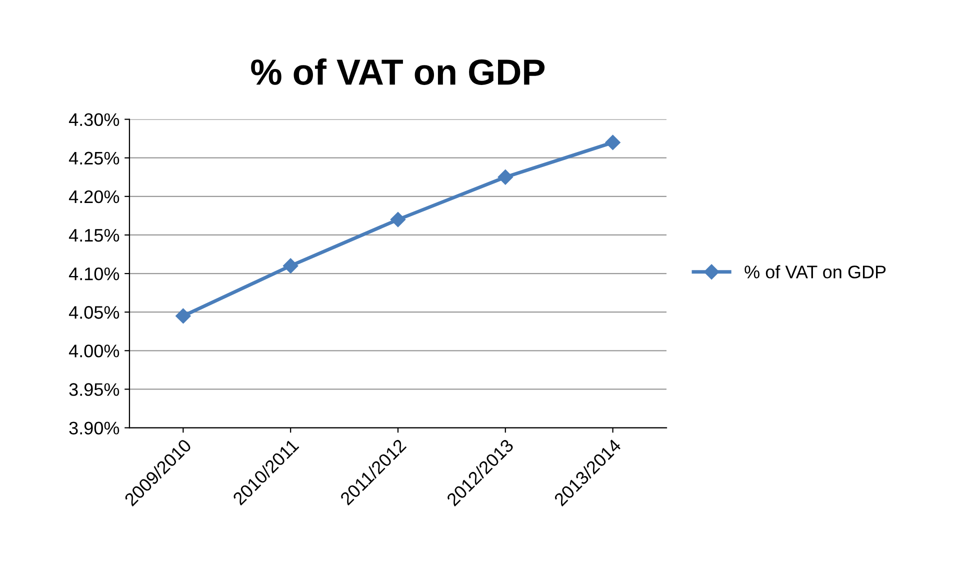 Image resolution: width=959 pixels, height=582 pixels. What do you see at coordinates (94, 389) in the screenshot?
I see `y-tick-label: 3.95%` at bounding box center [94, 389].